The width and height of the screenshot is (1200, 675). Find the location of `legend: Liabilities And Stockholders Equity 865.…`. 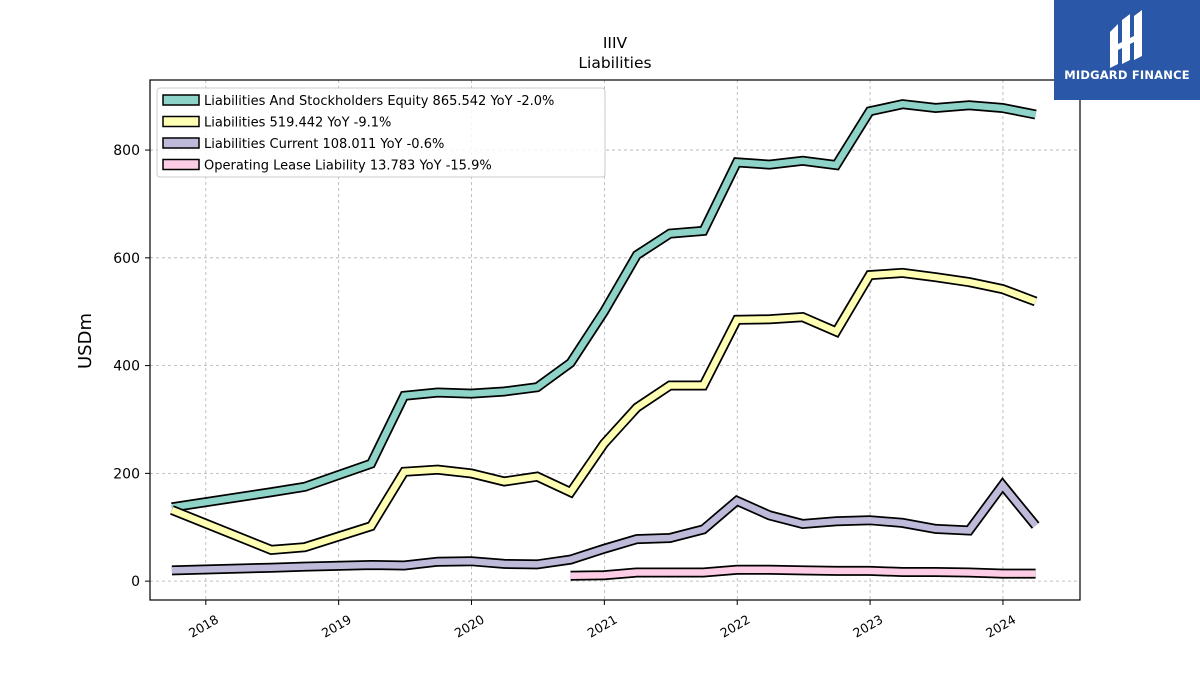

legend: Liabilities And Stockholders Equity 865.… is located at coordinates (381, 132).